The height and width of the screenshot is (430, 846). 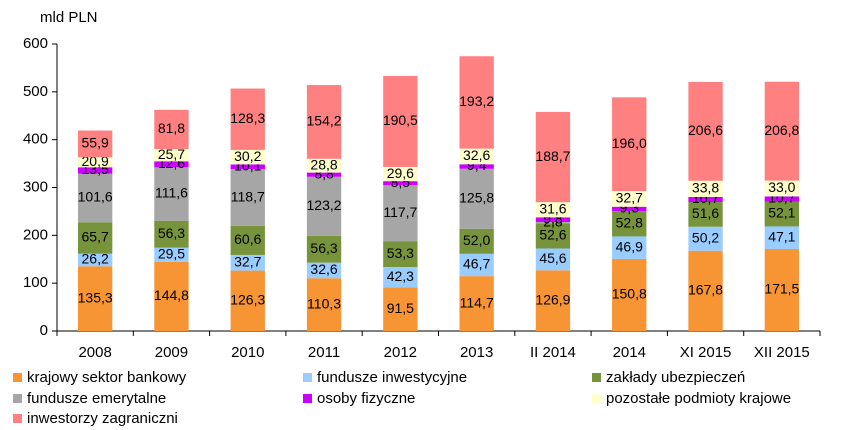 I want to click on data-label: 60,6, so click(x=247, y=239).